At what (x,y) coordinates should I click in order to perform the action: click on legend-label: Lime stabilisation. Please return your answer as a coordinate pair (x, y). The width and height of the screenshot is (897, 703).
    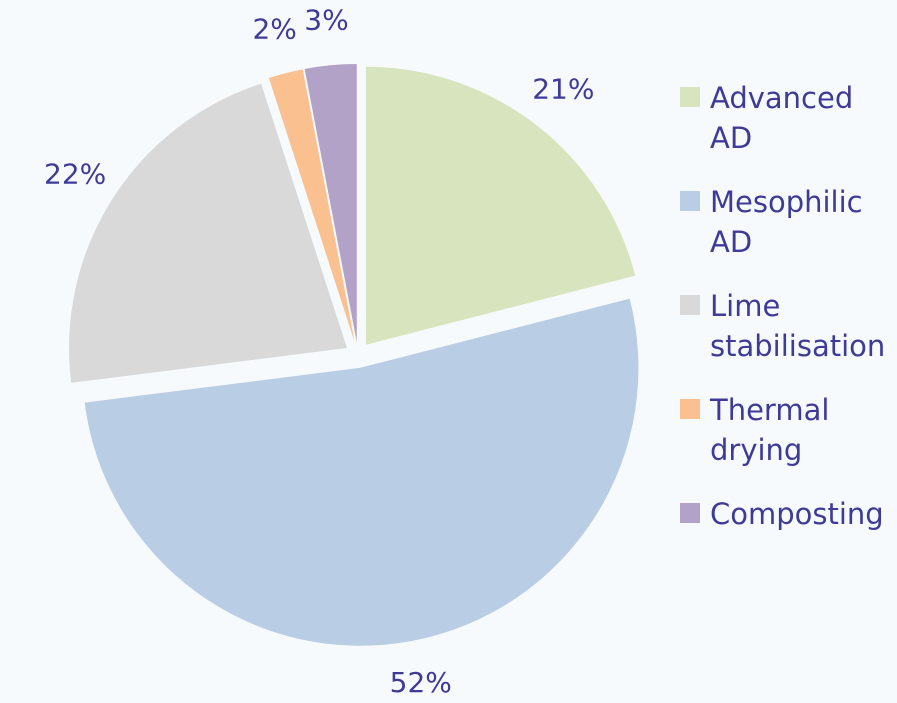
    Looking at the image, I should click on (798, 326).